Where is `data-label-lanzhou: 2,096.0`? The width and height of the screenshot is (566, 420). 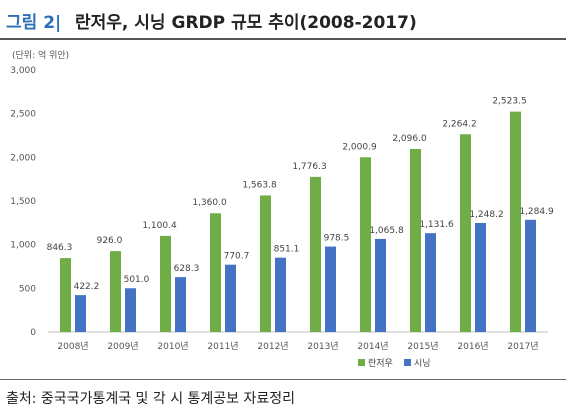
data-label-lanzhou: 2,096.0 is located at coordinates (409, 139).